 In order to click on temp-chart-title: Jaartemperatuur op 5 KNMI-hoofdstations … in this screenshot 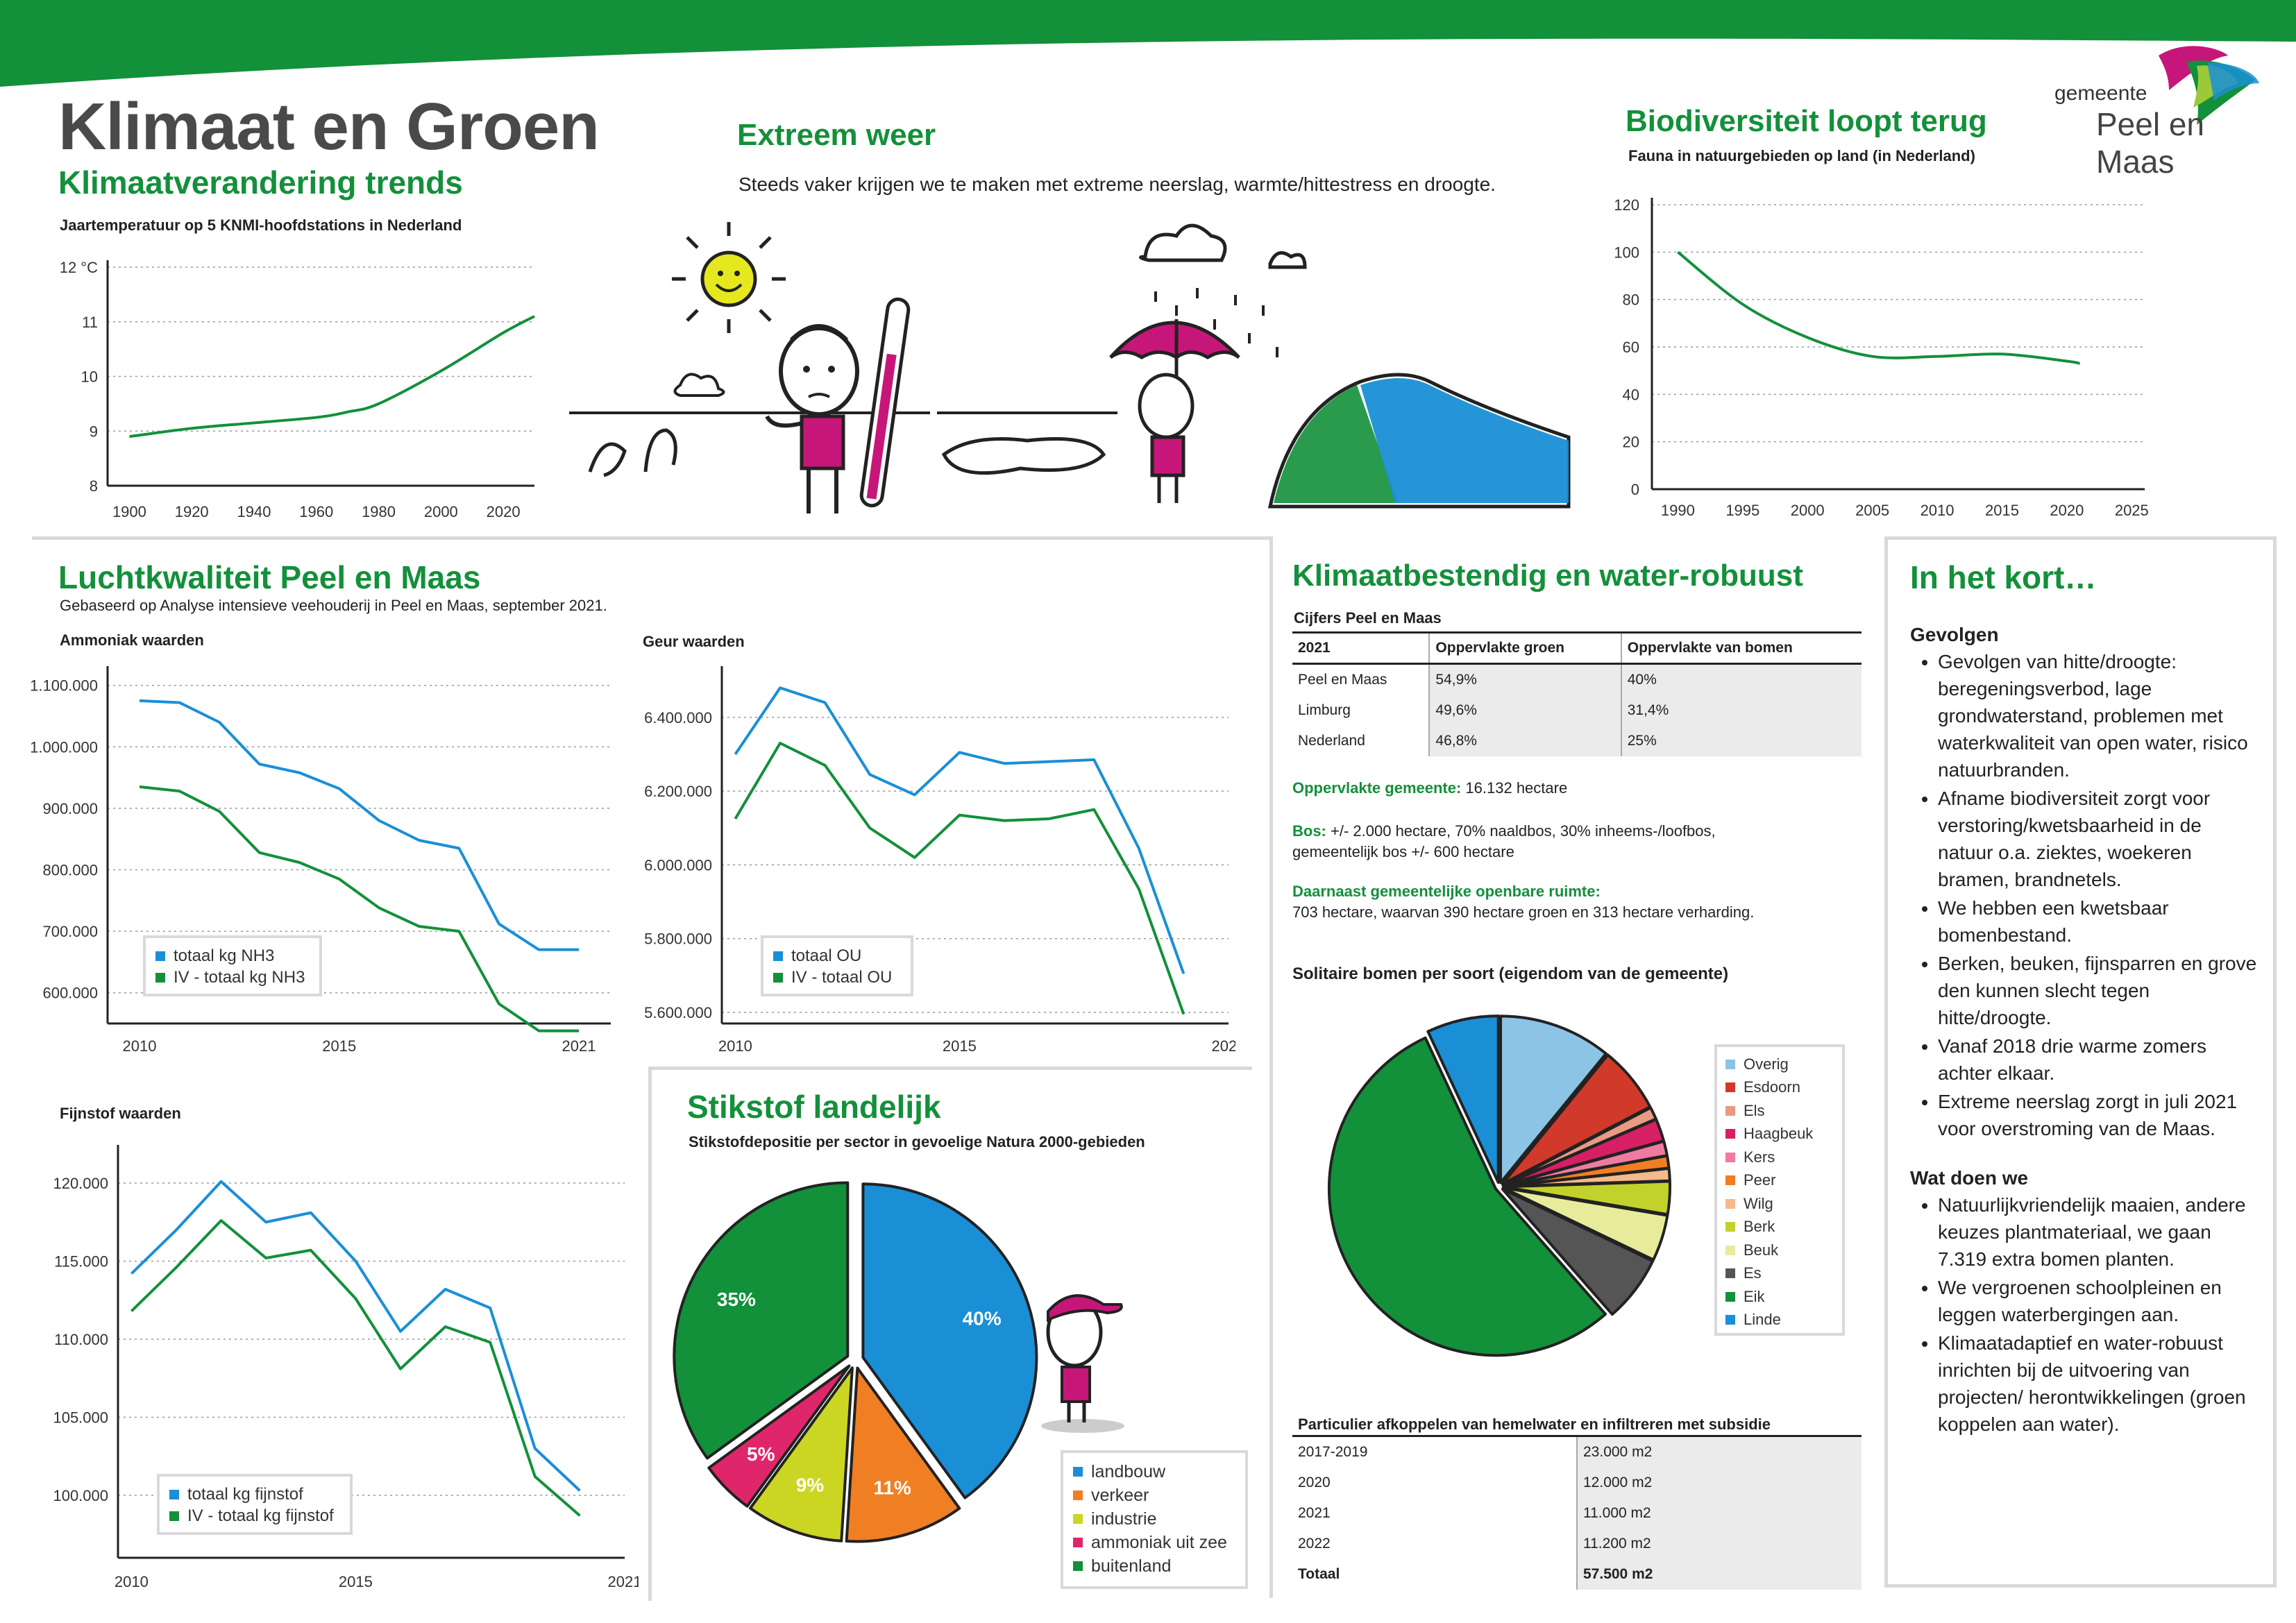, I will do `click(261, 225)`.